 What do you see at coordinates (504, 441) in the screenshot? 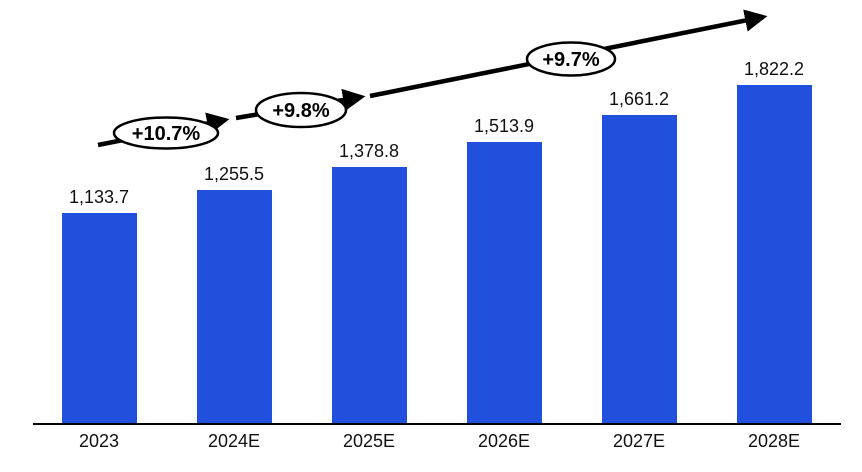
I see `x-axis-label-2026E: 2026E` at bounding box center [504, 441].